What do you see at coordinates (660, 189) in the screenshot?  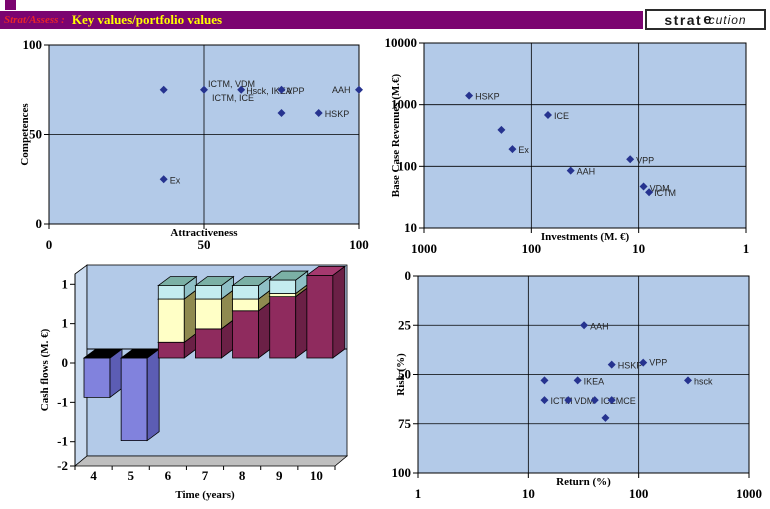 I see `data-point-label: VDM` at bounding box center [660, 189].